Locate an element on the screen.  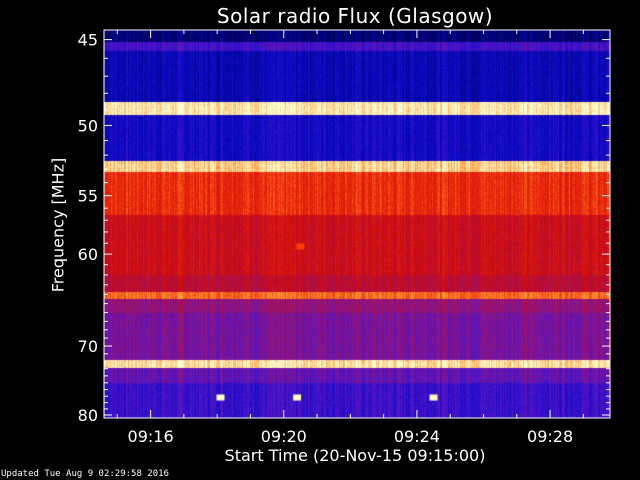
y-tick-label: 70 is located at coordinates (88, 346).